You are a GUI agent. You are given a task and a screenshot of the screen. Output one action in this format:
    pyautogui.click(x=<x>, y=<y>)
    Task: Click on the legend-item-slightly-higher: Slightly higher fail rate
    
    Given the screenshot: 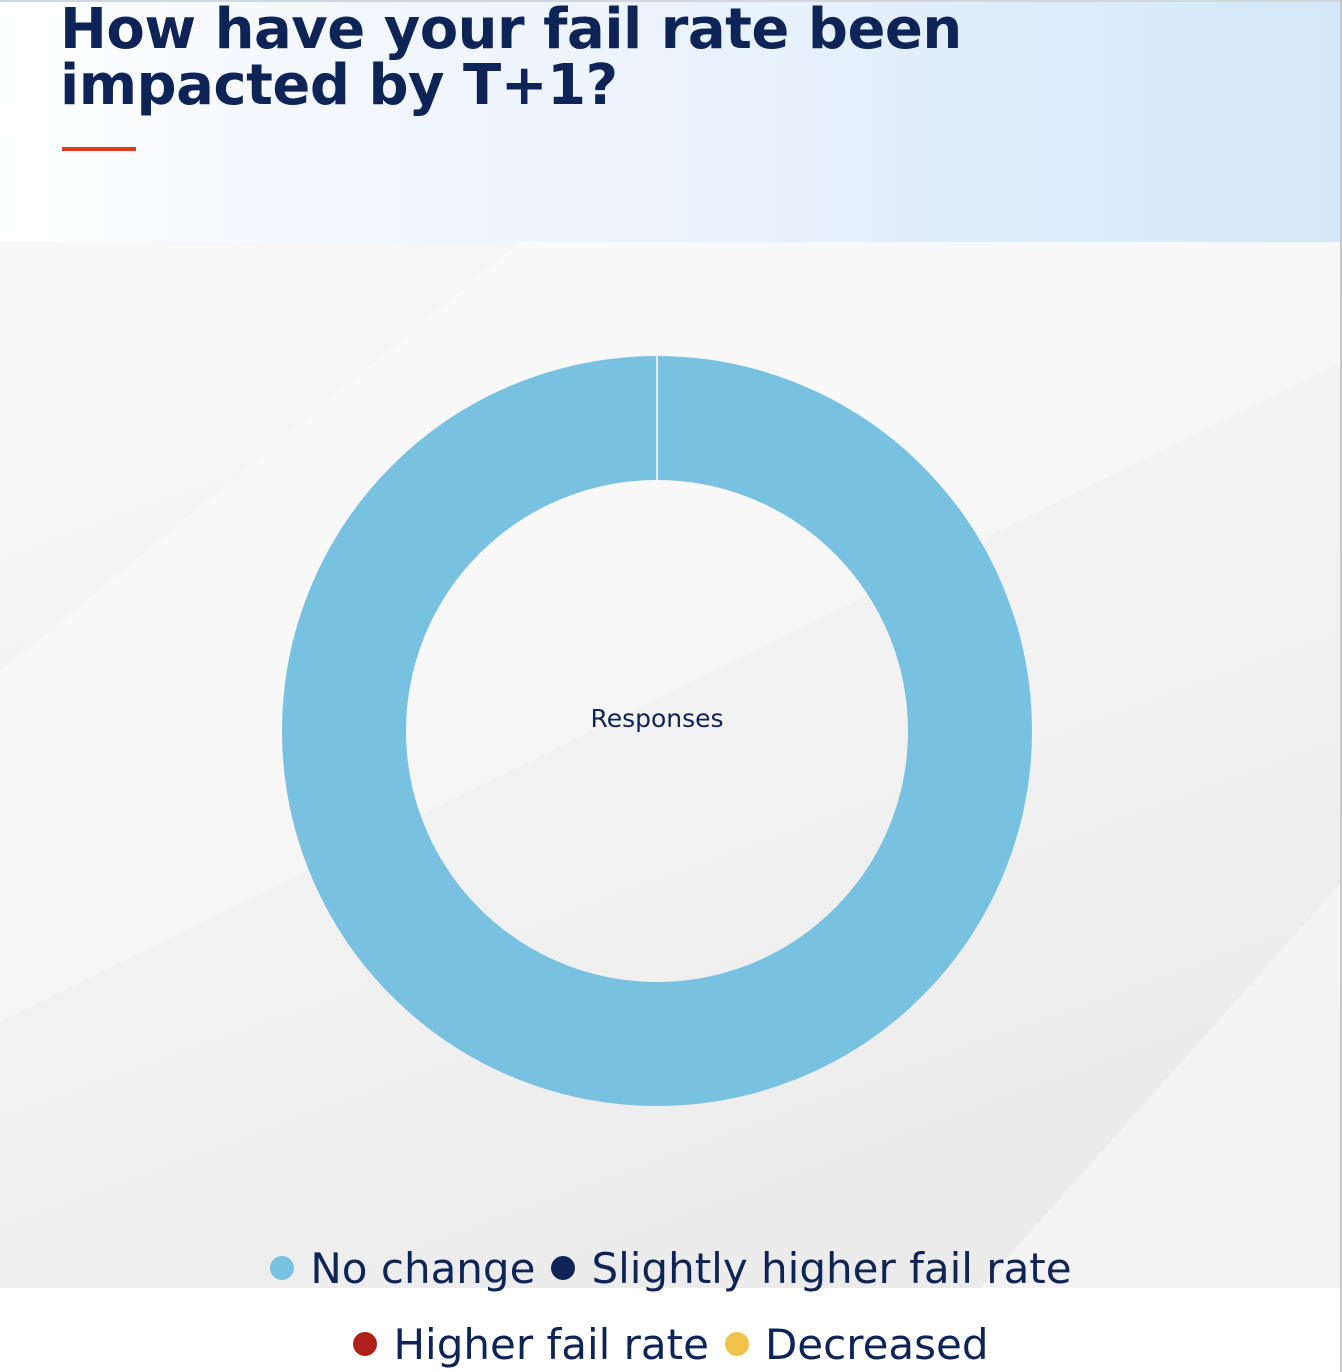 What is the action you would take?
    pyautogui.click(x=811, y=1268)
    